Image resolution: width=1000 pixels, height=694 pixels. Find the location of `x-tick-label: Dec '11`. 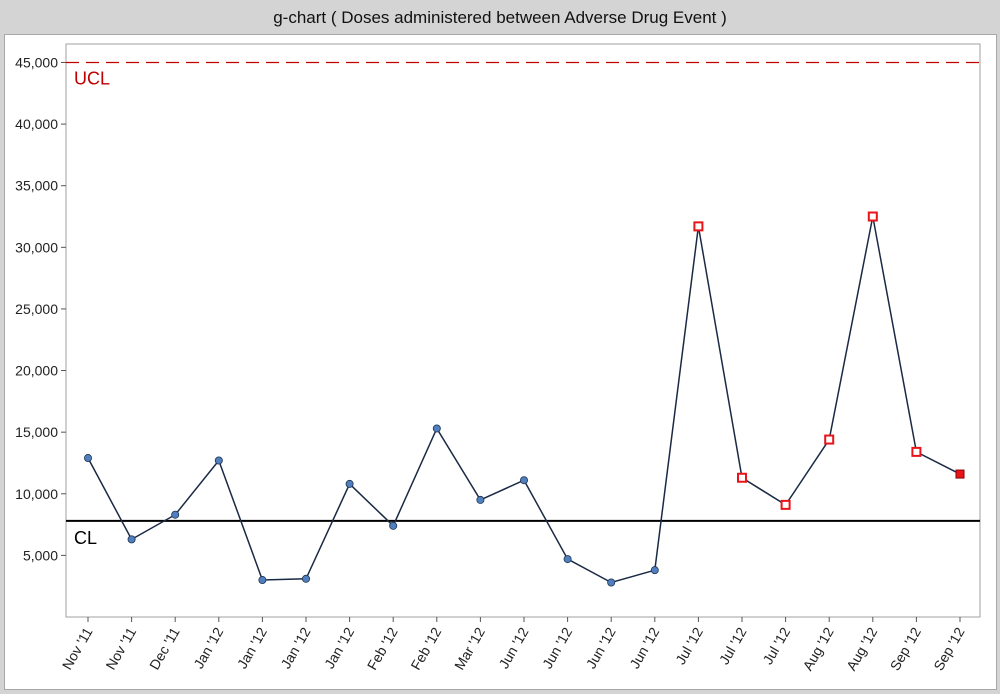

x-tick-label: Dec '11 is located at coordinates (164, 648).